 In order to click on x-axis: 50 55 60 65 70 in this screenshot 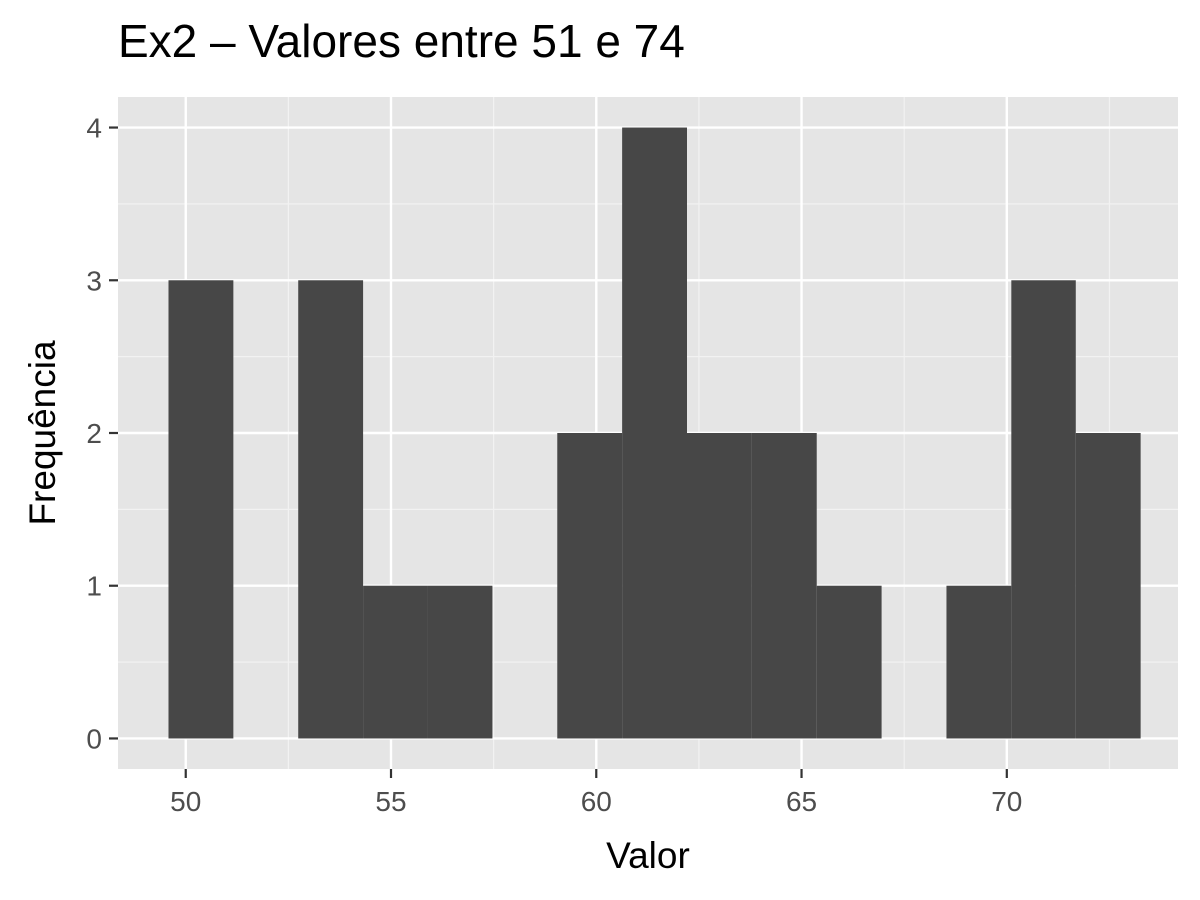, I will do `click(596, 793)`.